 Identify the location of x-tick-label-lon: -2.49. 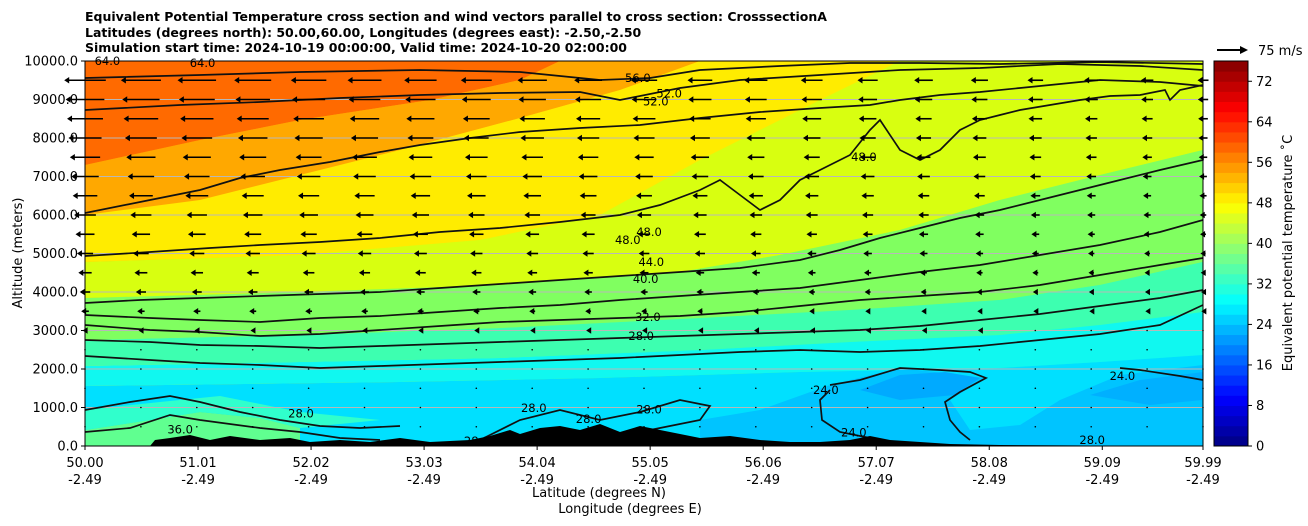
(311, 480).